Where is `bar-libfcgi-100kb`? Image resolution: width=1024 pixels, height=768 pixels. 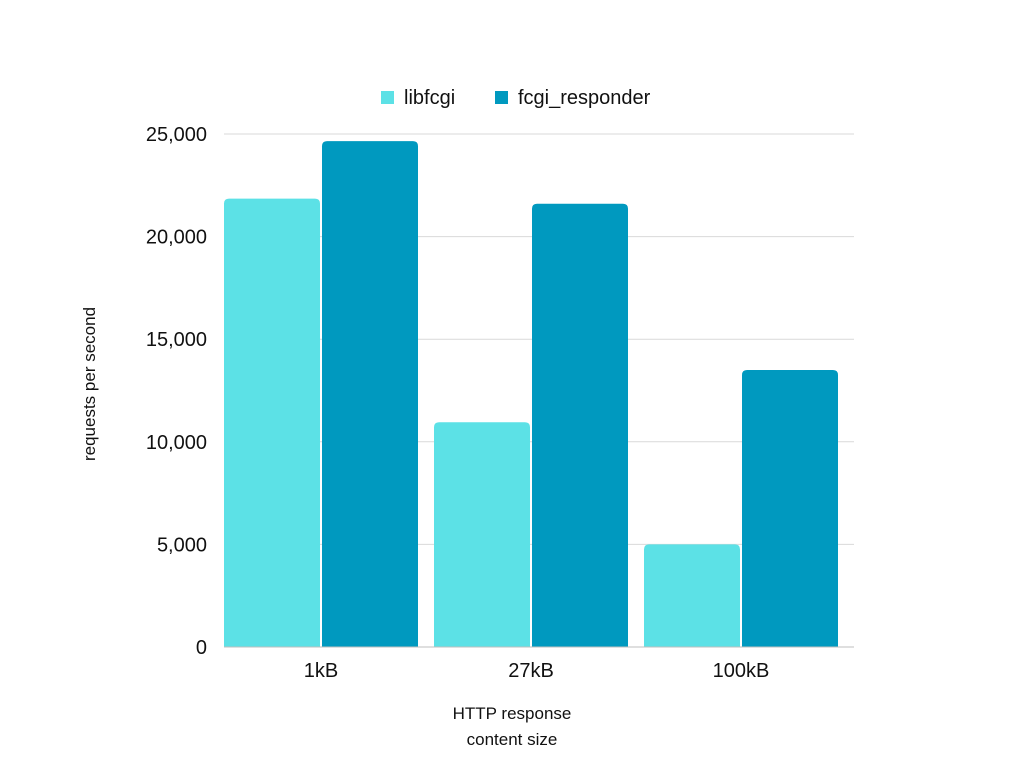
bar-libfcgi-100kb is located at coordinates (692, 595).